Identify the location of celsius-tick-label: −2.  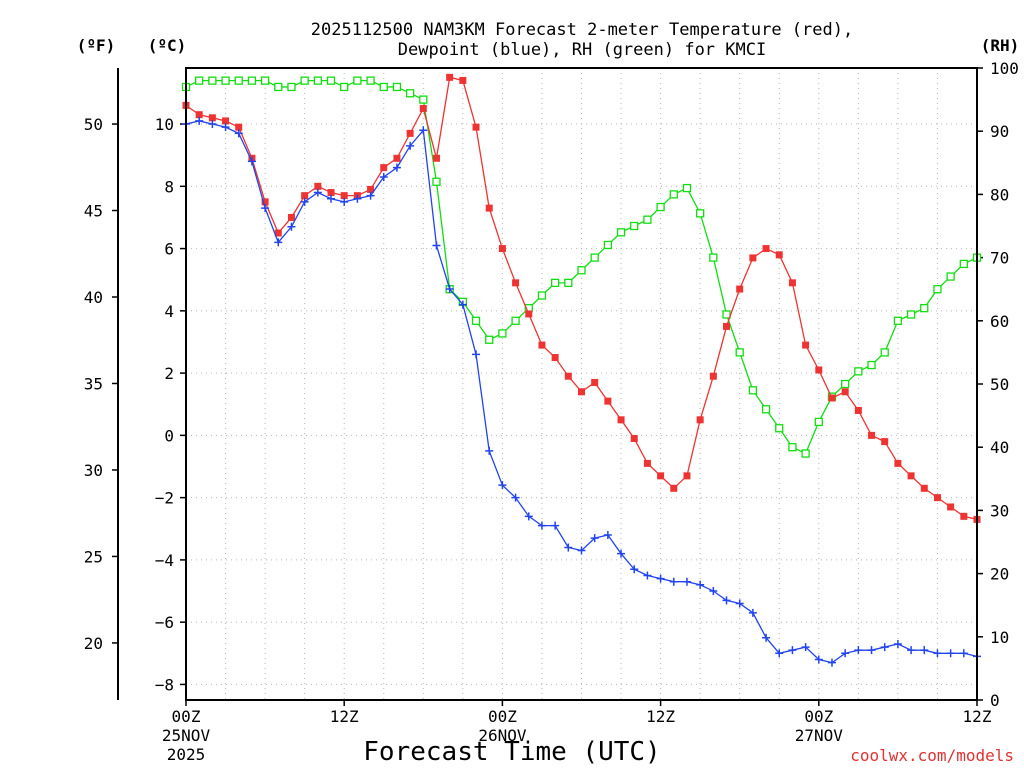
(164, 498).